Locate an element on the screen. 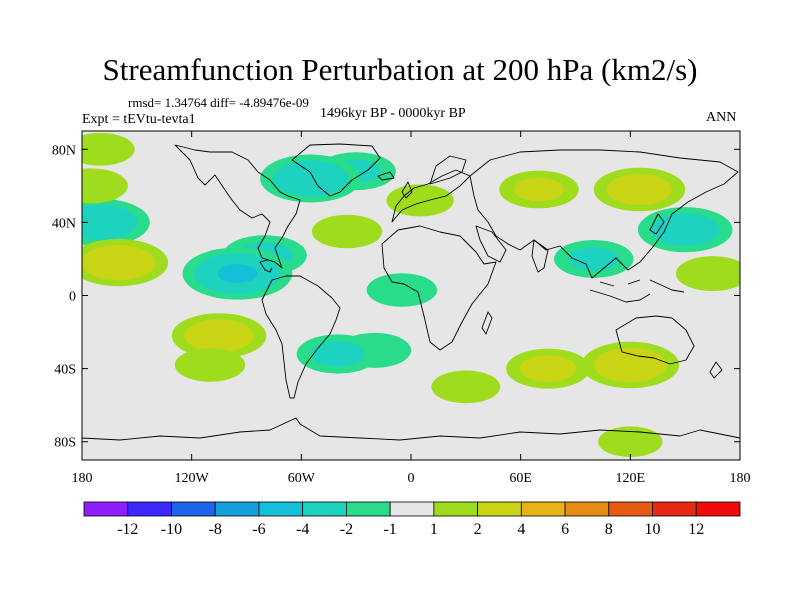 The width and height of the screenshot is (800, 600). colorbar-label: 10 is located at coordinates (653, 529).